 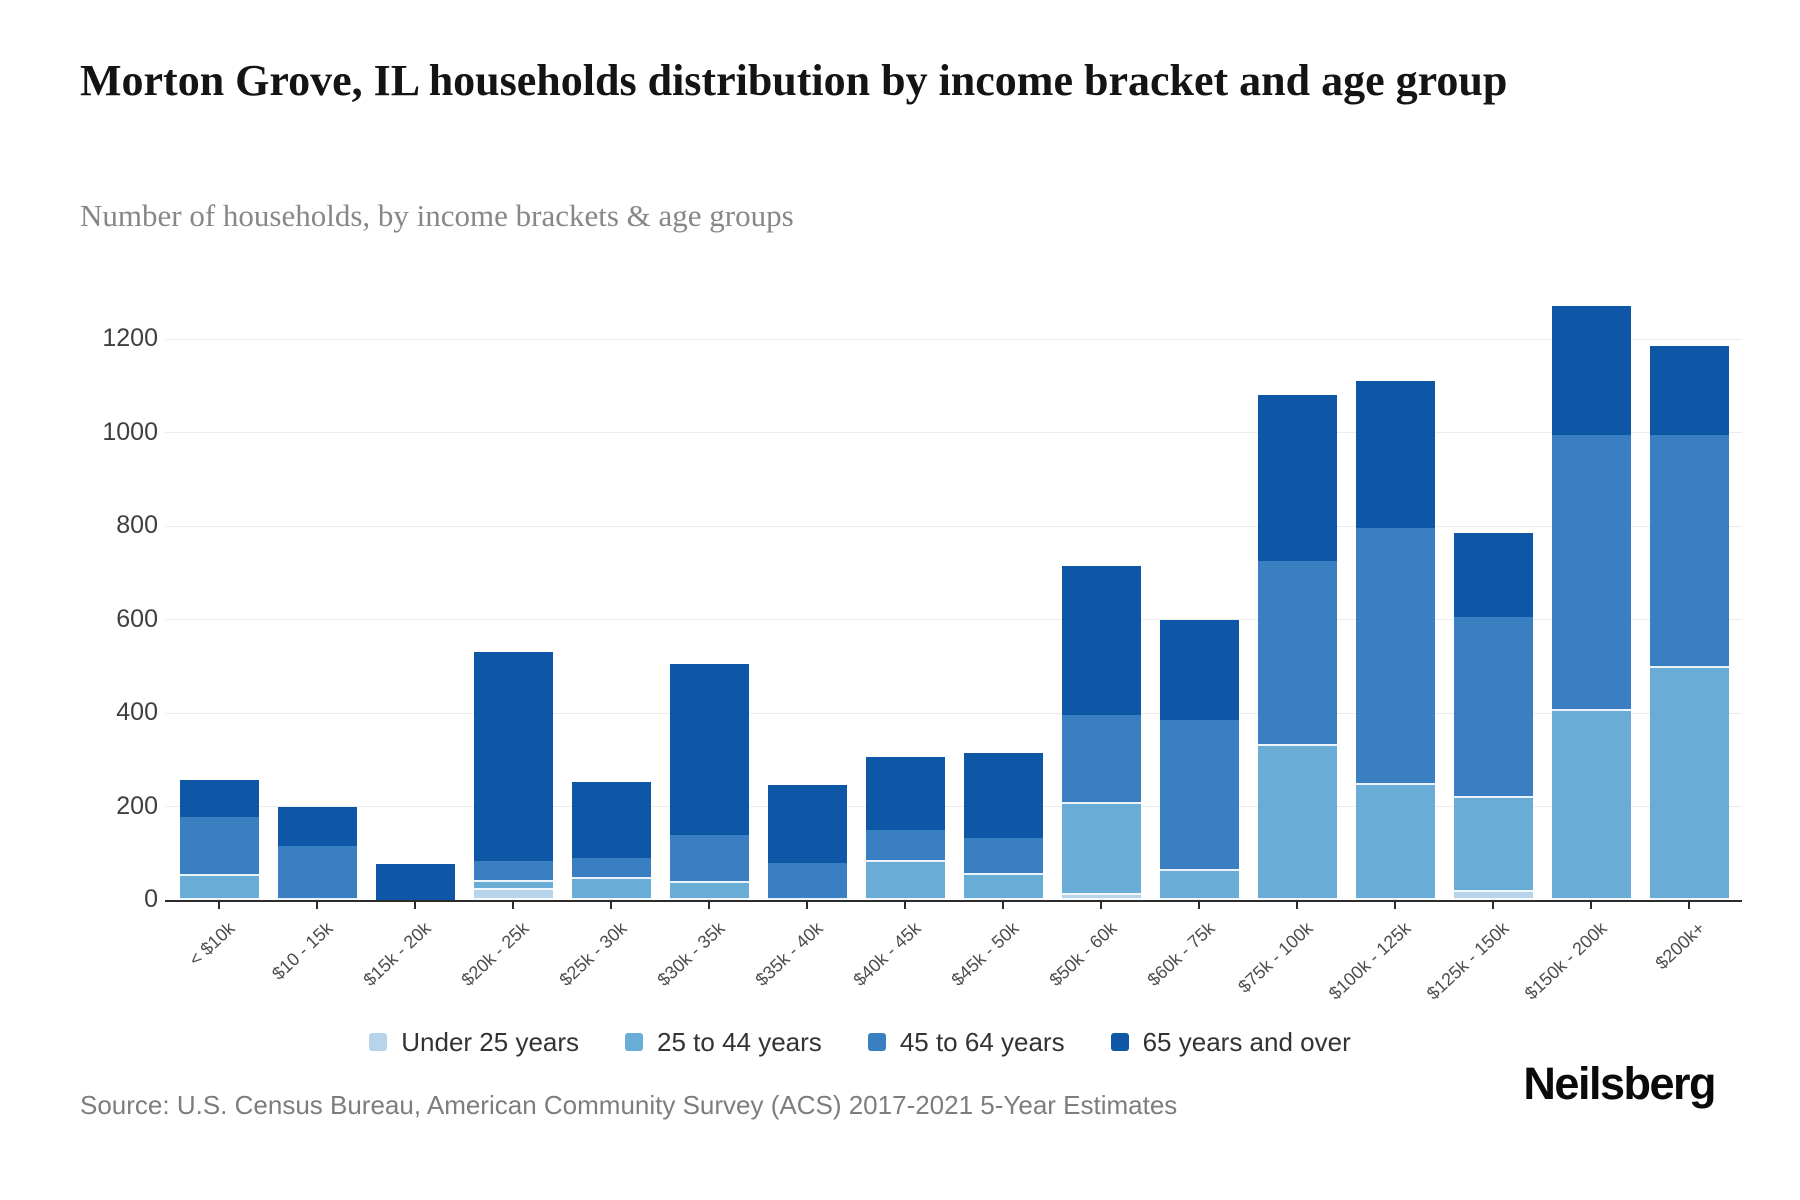 I want to click on legend-label: 25 to 44 years, so click(x=739, y=1041).